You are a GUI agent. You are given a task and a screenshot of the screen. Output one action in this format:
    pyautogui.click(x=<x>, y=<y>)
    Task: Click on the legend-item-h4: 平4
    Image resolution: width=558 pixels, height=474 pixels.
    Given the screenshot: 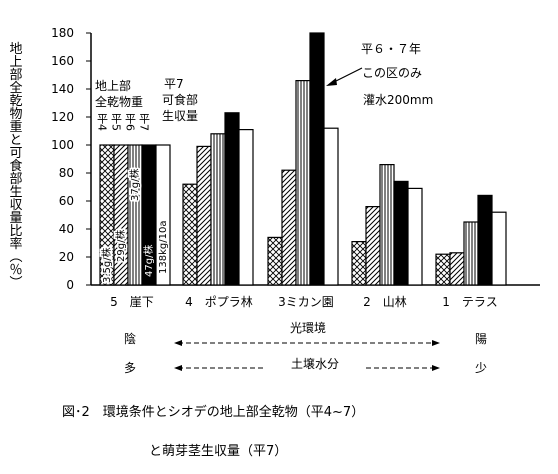 What is the action you would take?
    pyautogui.click(x=102, y=122)
    